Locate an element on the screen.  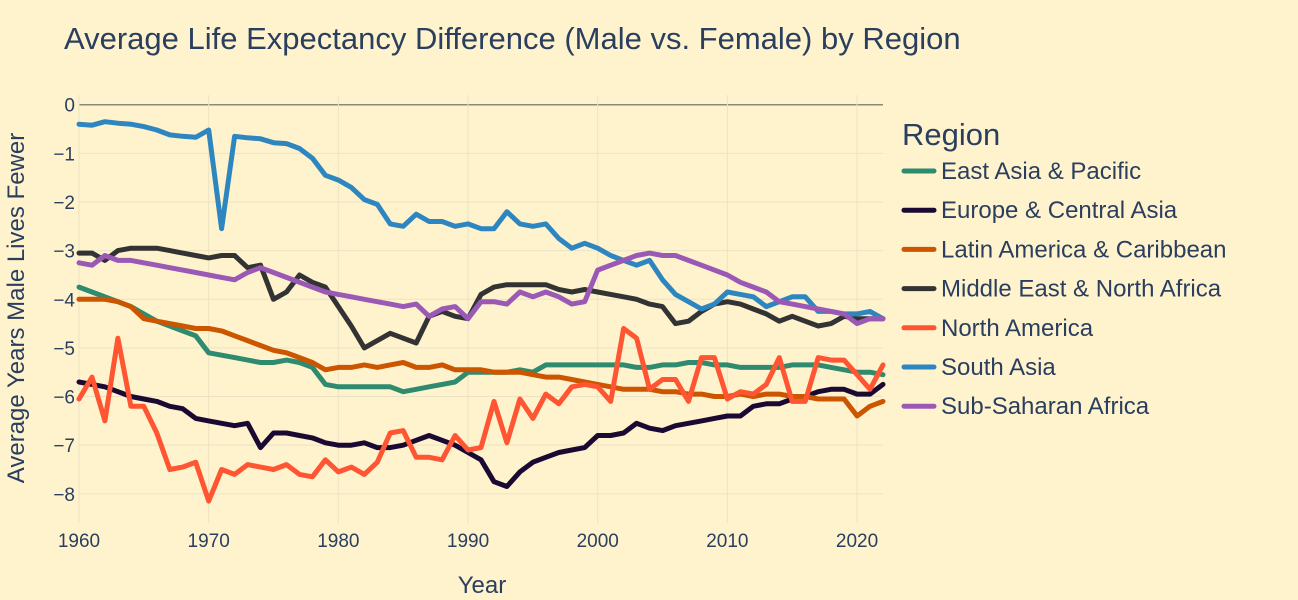
x-tick-label: 2020 is located at coordinates (857, 541).